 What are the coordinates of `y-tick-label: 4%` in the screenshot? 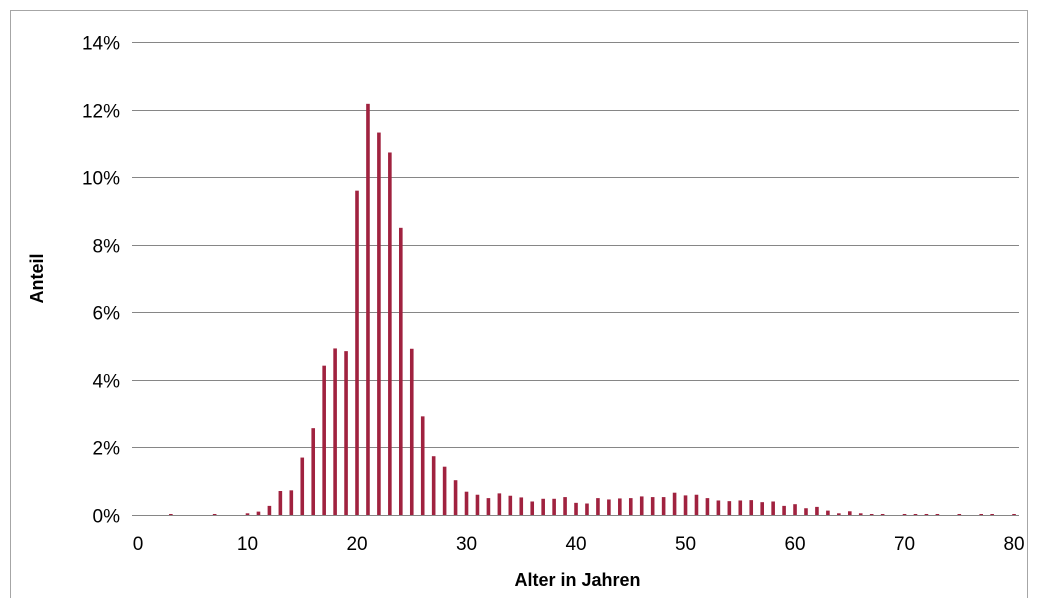 It's located at (107, 382).